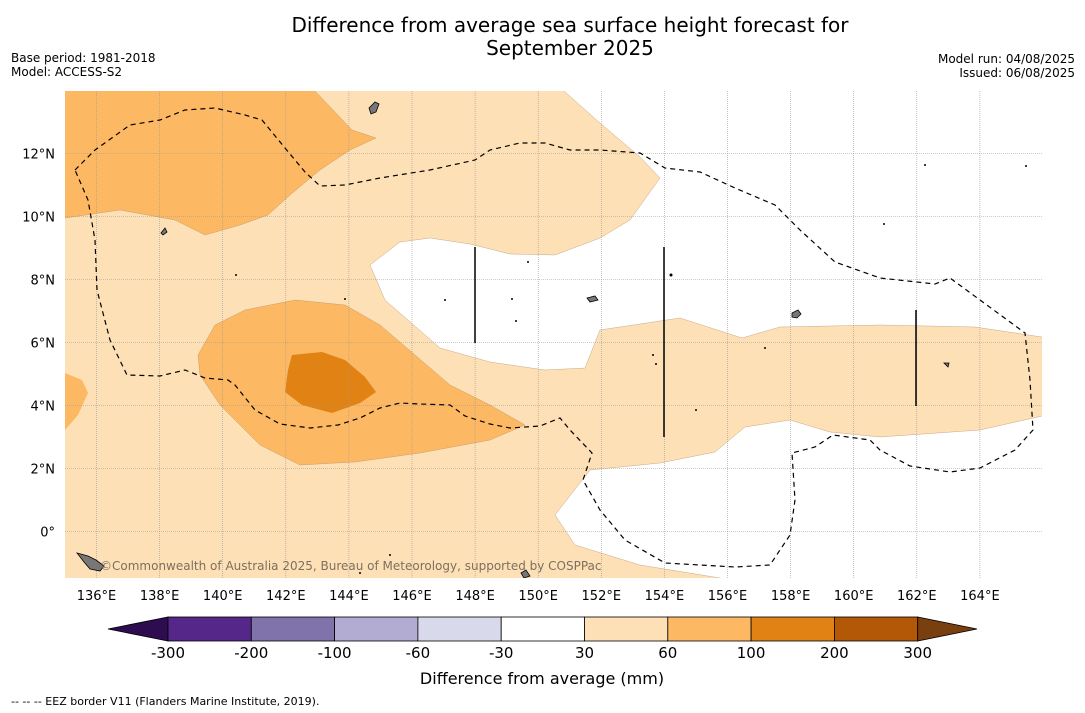 This screenshot has width=1085, height=713. Describe the element at coordinates (667, 653) in the screenshot. I see `colorbar-tick-label: 60` at that location.